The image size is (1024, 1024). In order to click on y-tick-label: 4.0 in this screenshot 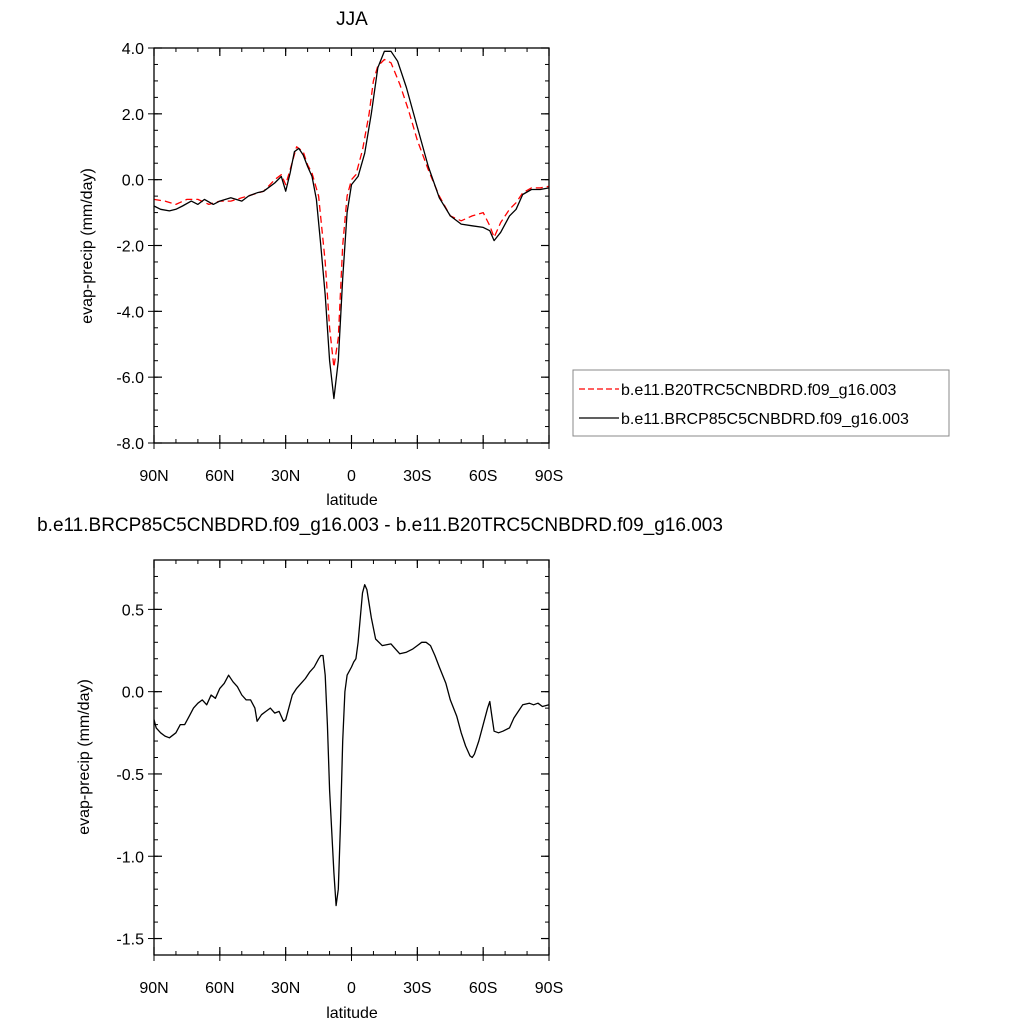, I will do `click(133, 49)`.